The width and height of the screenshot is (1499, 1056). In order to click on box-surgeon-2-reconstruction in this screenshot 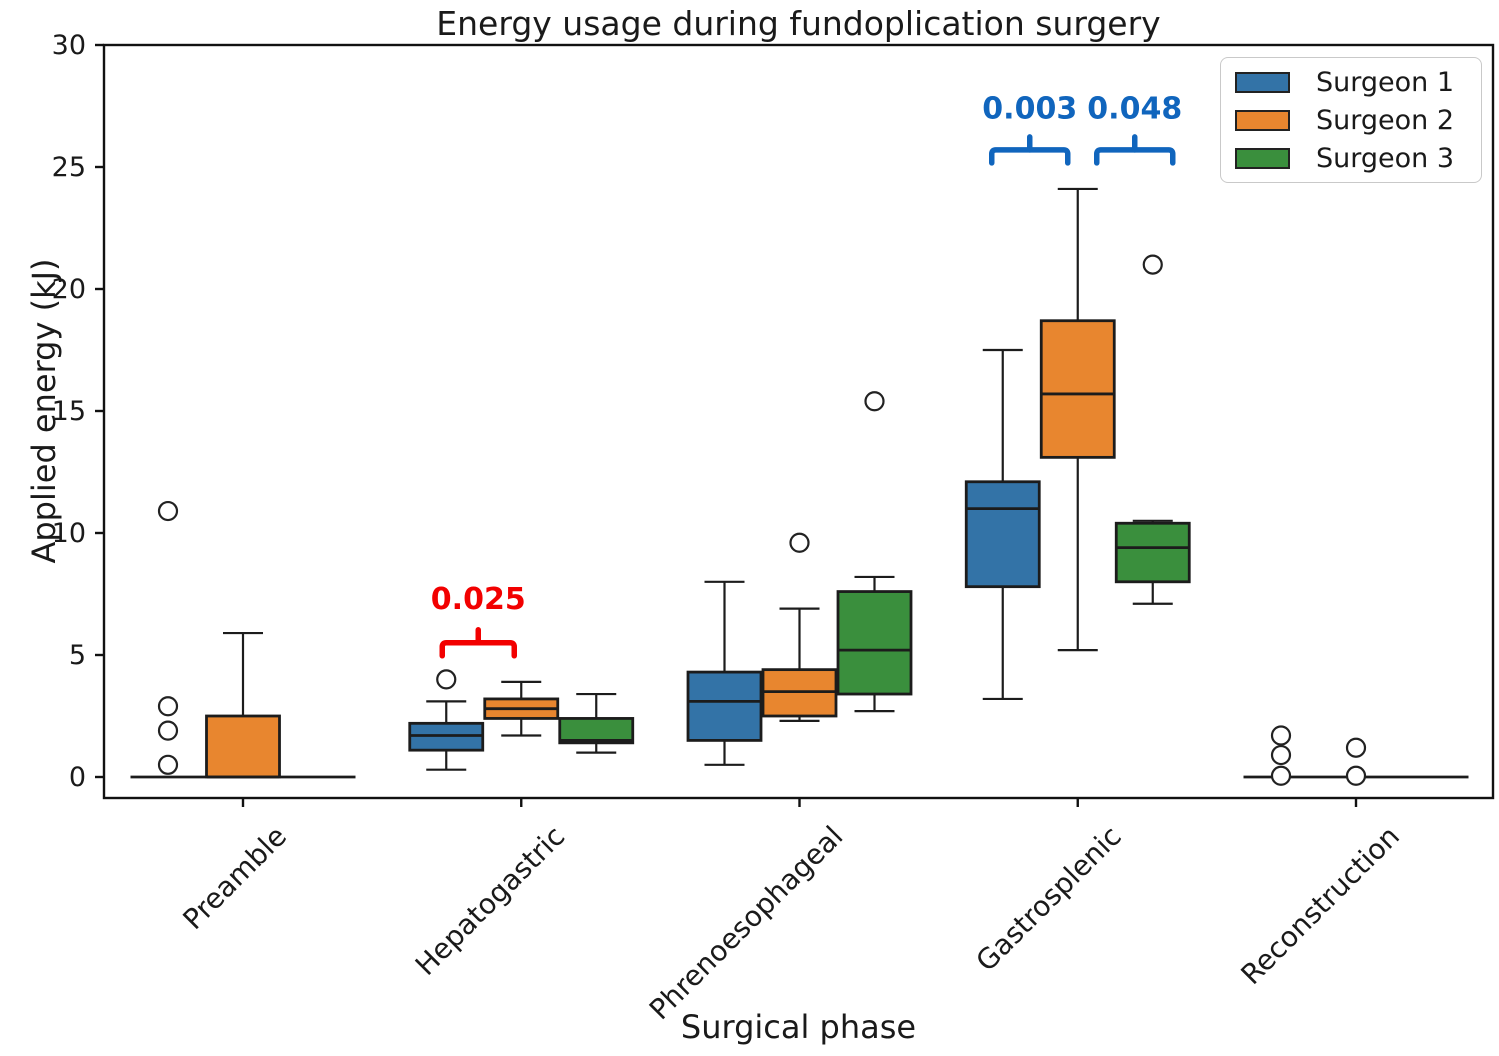, I will do `click(1356, 761)`.